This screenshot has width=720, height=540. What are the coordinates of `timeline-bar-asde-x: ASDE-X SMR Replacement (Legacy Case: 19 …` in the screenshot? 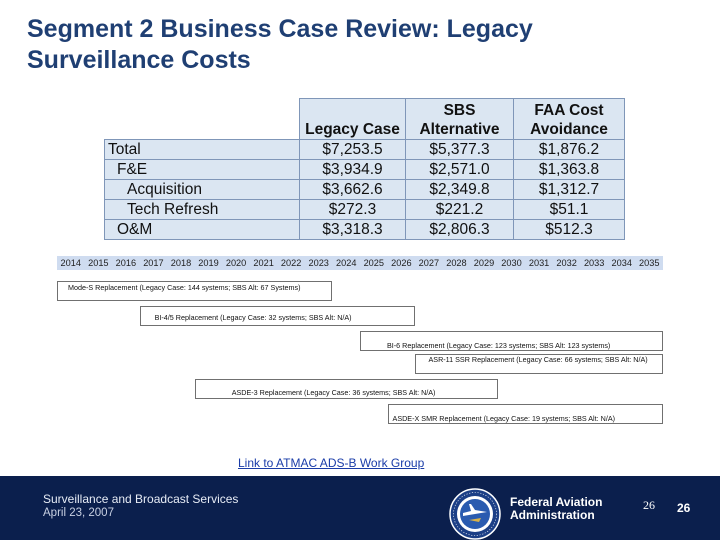 It's located at (525, 414).